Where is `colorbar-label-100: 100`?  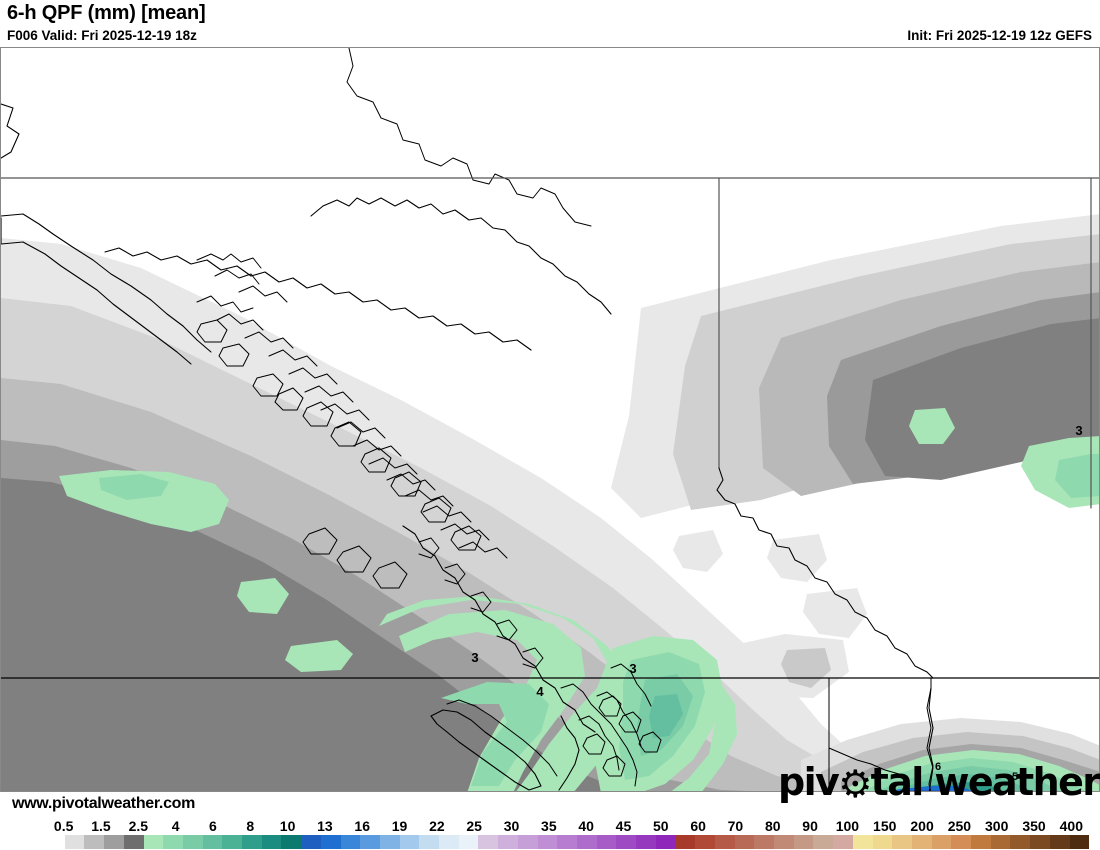
colorbar-label-100: 100 is located at coordinates (847, 826).